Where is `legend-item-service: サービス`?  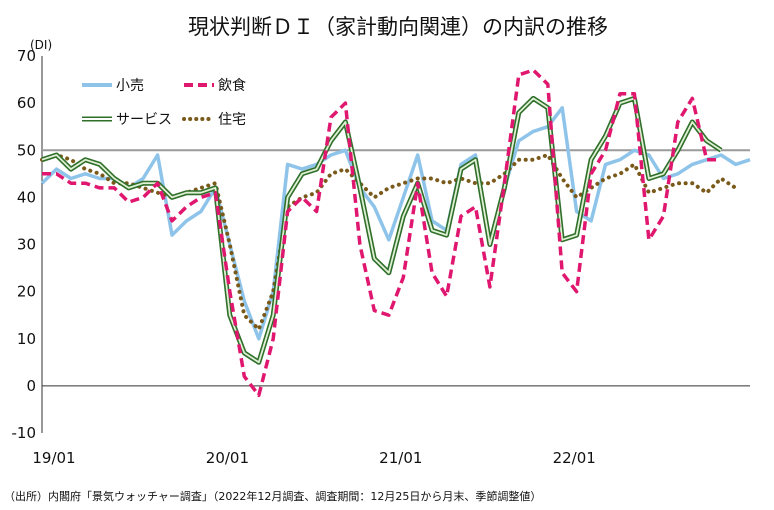 legend-item-service: サービス is located at coordinates (127, 120).